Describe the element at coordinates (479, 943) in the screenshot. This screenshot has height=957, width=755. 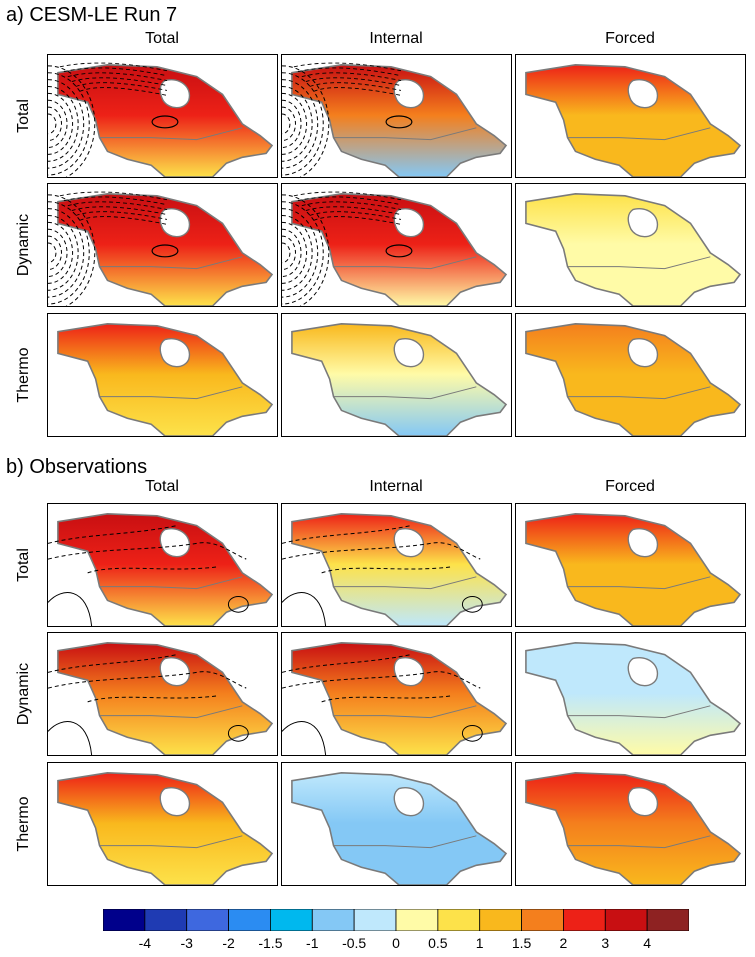
I see `colorbar-tick-label: 1` at that location.